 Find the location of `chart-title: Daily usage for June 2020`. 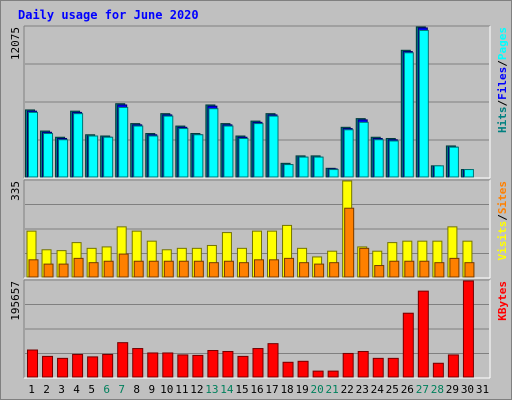

chart-title: Daily usage for June 2020 is located at coordinates (108, 15).